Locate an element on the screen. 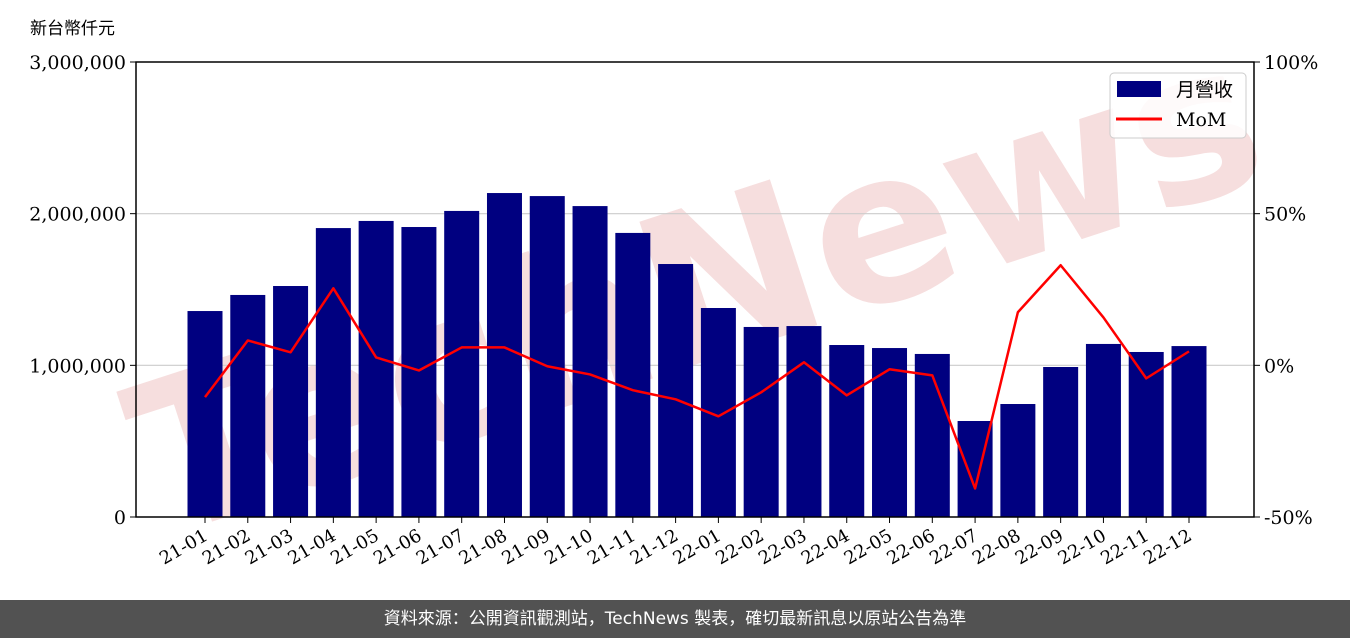 The image size is (1350, 638). y2-tick-label: 0% is located at coordinates (1279, 366).